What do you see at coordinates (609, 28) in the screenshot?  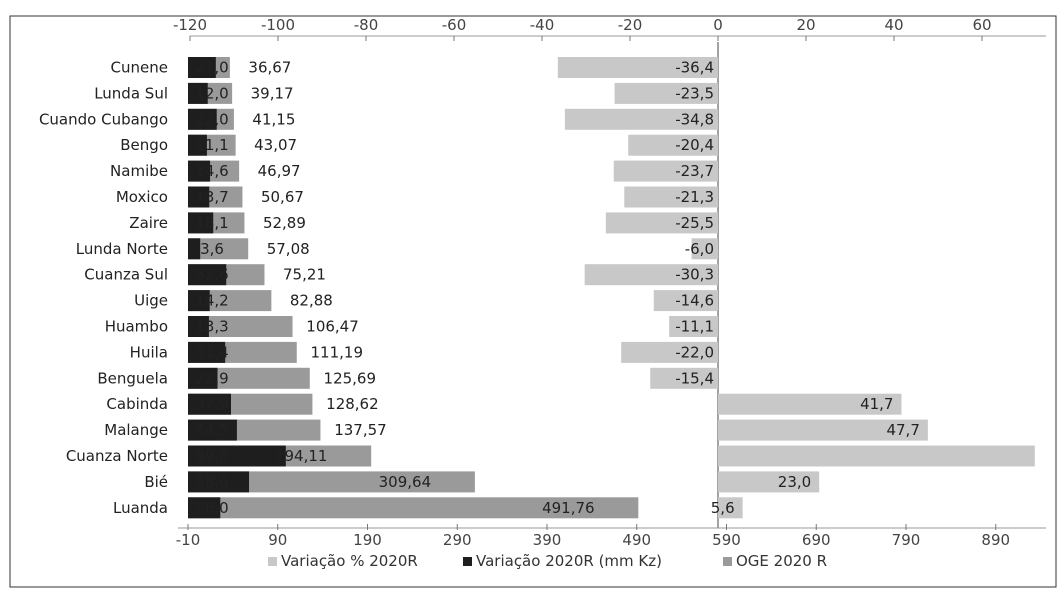 I see `top-axis: -120 -100 -80 -60 -40 -20 0 20 40 60` at bounding box center [609, 28].